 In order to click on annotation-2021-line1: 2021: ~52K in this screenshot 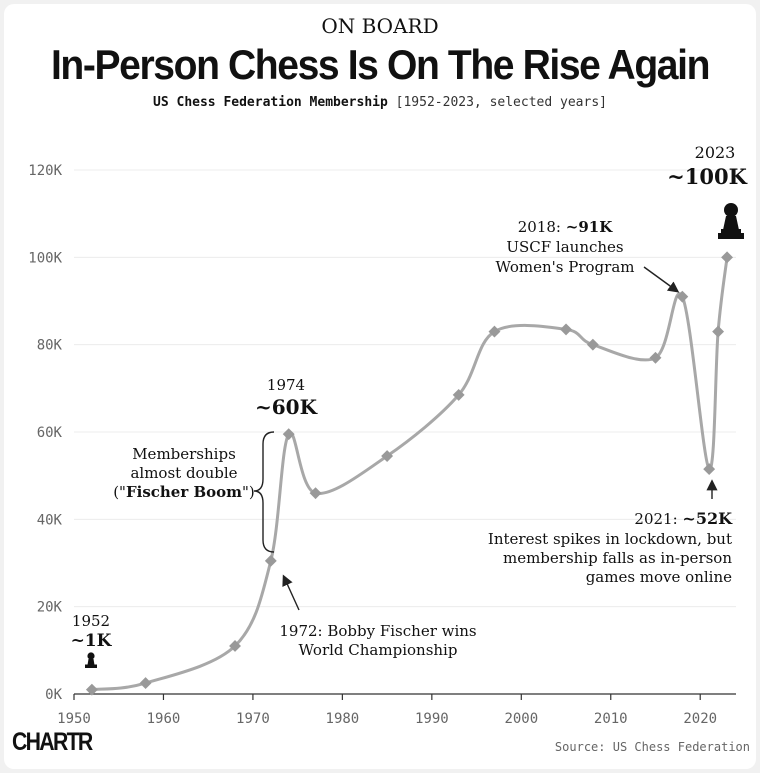, I will do `click(683, 518)`.